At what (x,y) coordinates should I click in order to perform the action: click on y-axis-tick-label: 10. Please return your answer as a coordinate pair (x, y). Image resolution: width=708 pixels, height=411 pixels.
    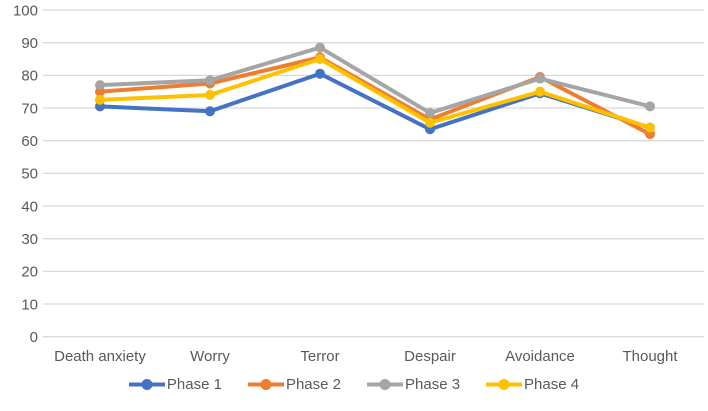
    Looking at the image, I should click on (29, 304).